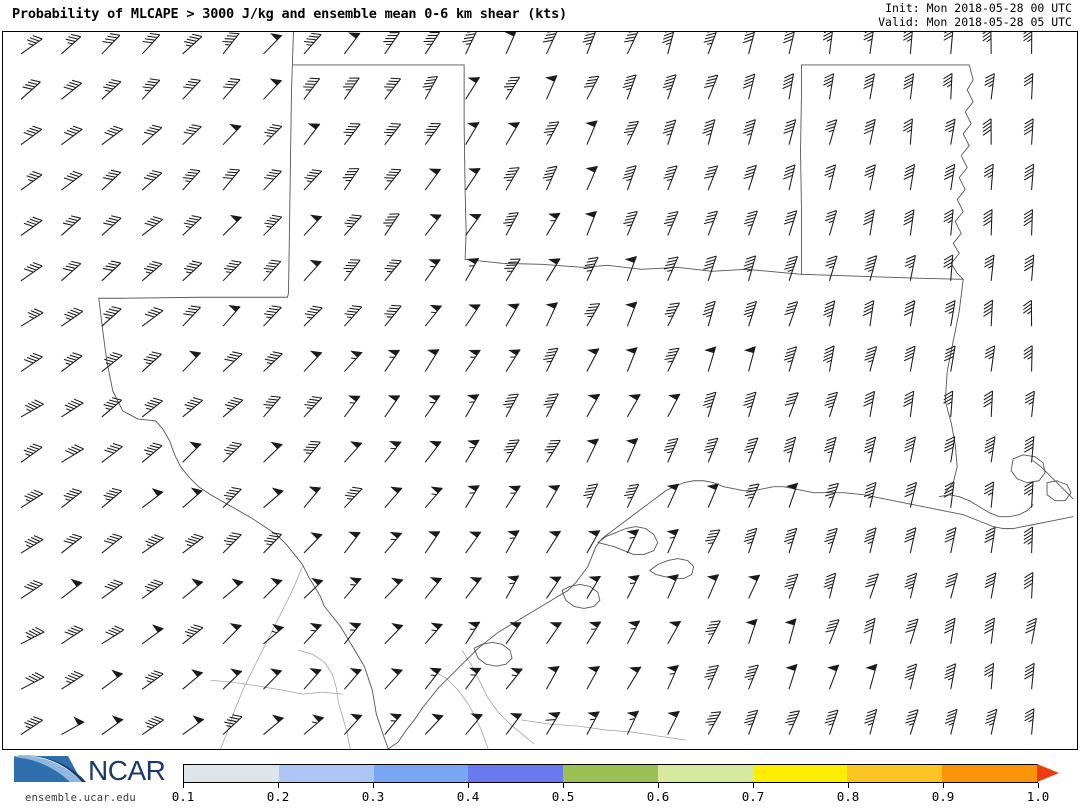 This screenshot has height=810, width=1080. What do you see at coordinates (1053, 480) in the screenshot?
I see `coastline-florida-panhandle` at bounding box center [1053, 480].